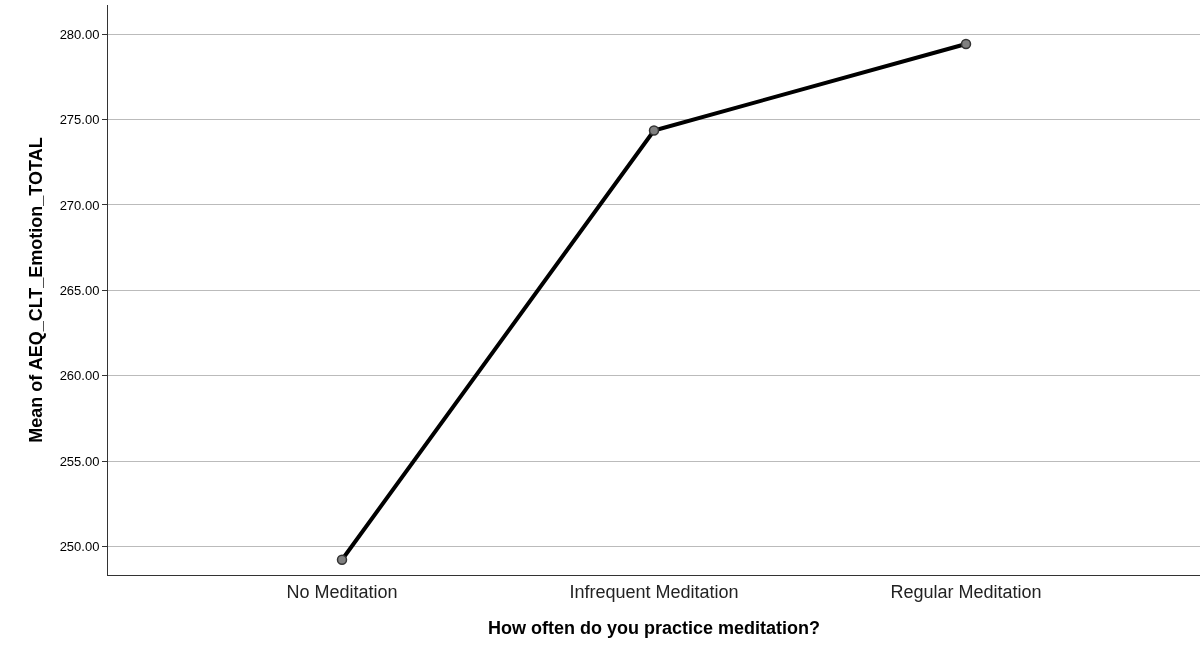 The height and width of the screenshot is (654, 1202). Describe the element at coordinates (79, 376) in the screenshot. I see `y-tick-label: 260.00` at that location.